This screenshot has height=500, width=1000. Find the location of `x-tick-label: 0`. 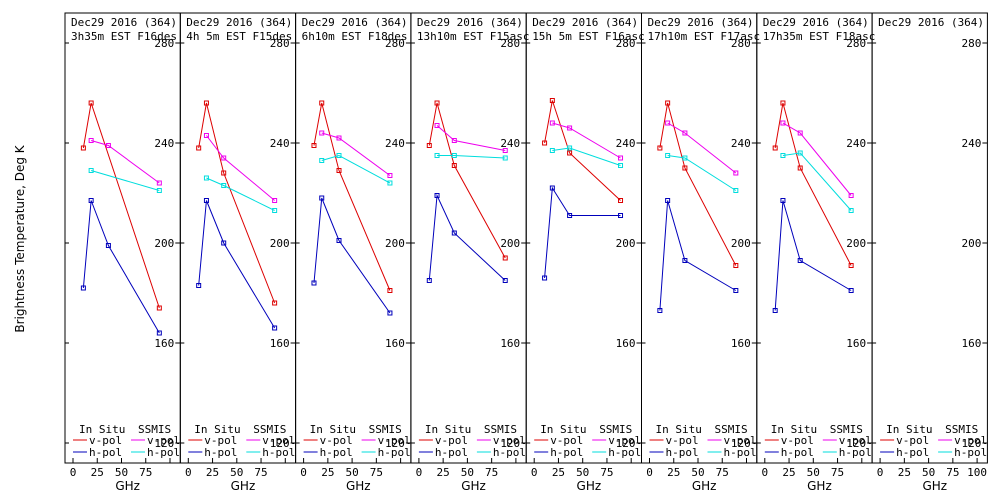

x-tick-label: 0 is located at coordinates (303, 472).